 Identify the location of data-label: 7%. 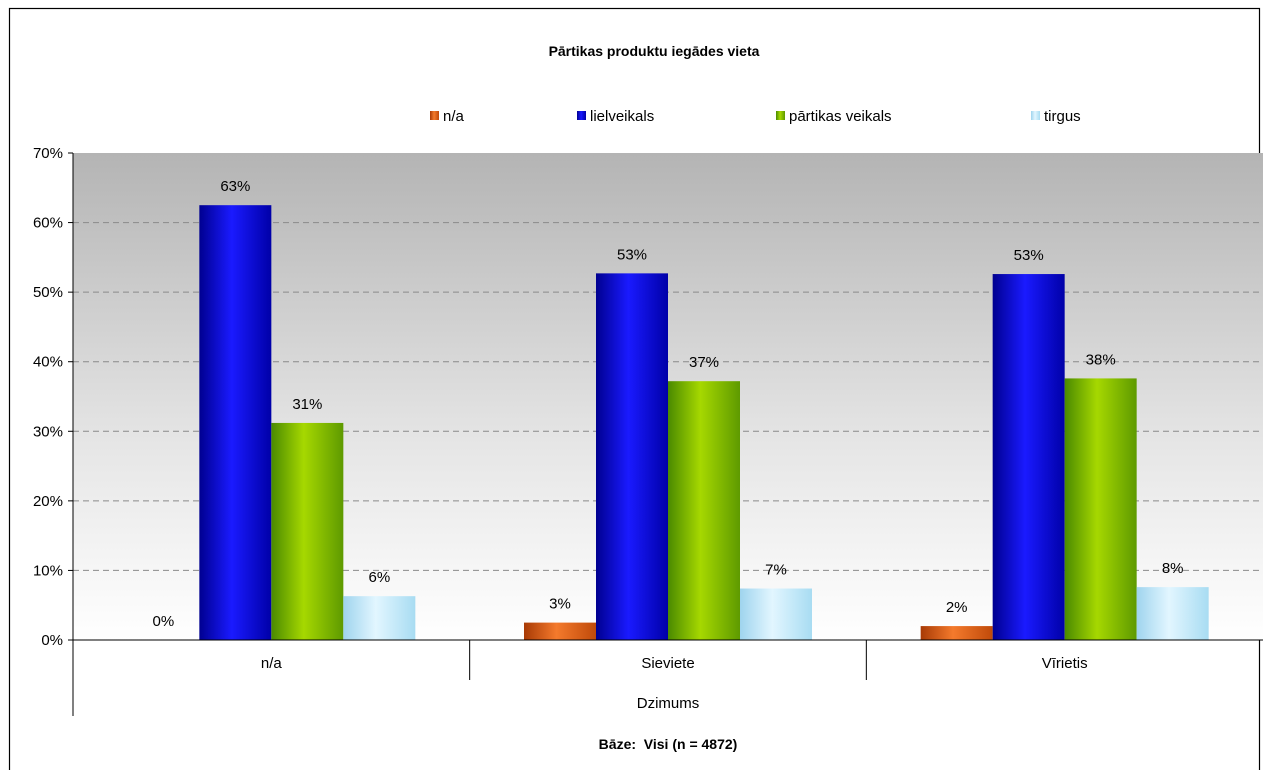
(776, 570).